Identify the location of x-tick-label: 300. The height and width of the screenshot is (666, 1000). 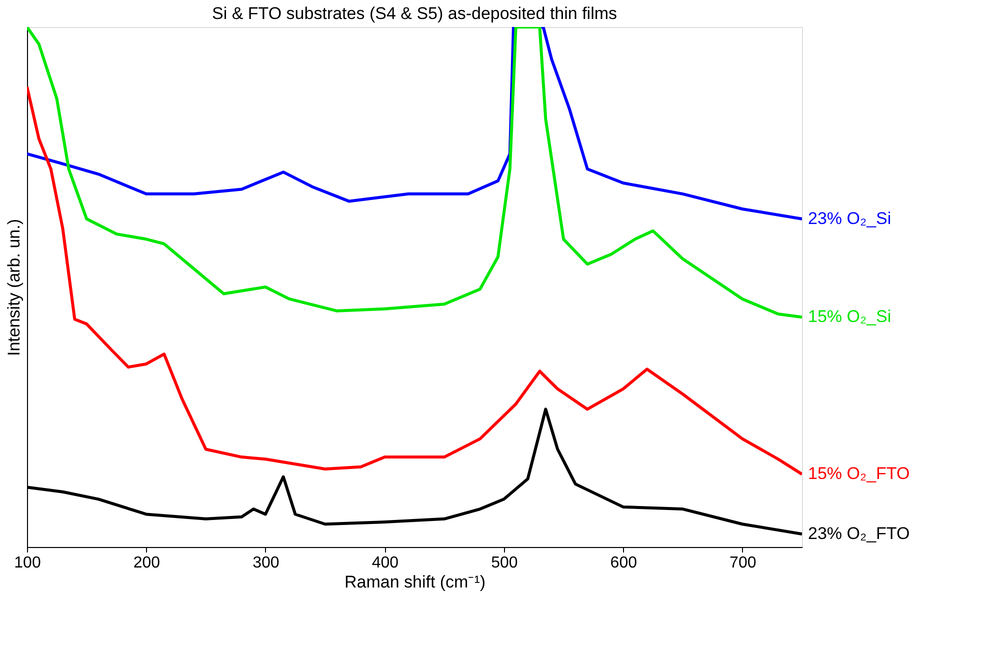
(266, 563).